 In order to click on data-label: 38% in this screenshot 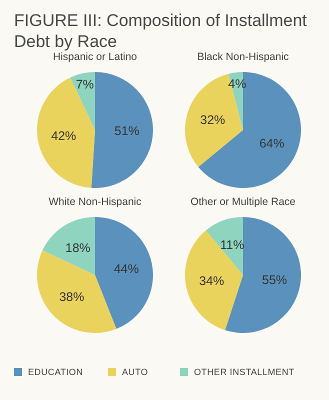, I will do `click(71, 297)`.